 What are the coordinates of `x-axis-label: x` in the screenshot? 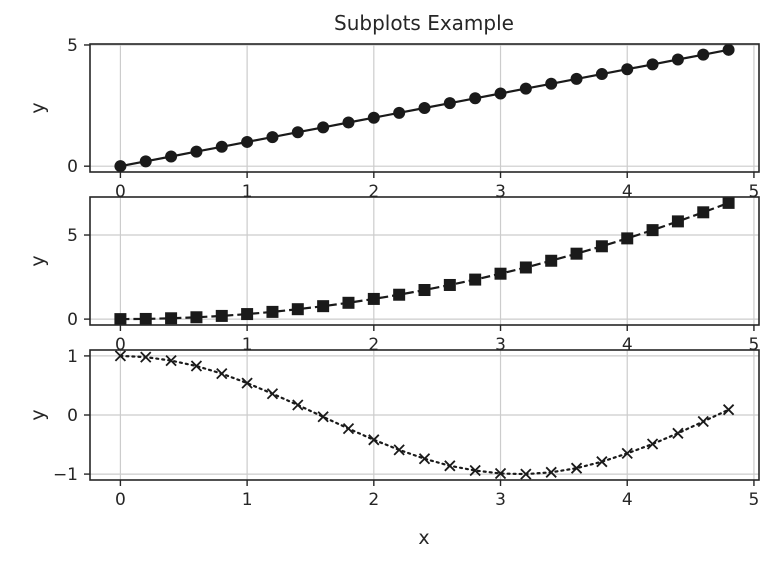 It's located at (423, 538).